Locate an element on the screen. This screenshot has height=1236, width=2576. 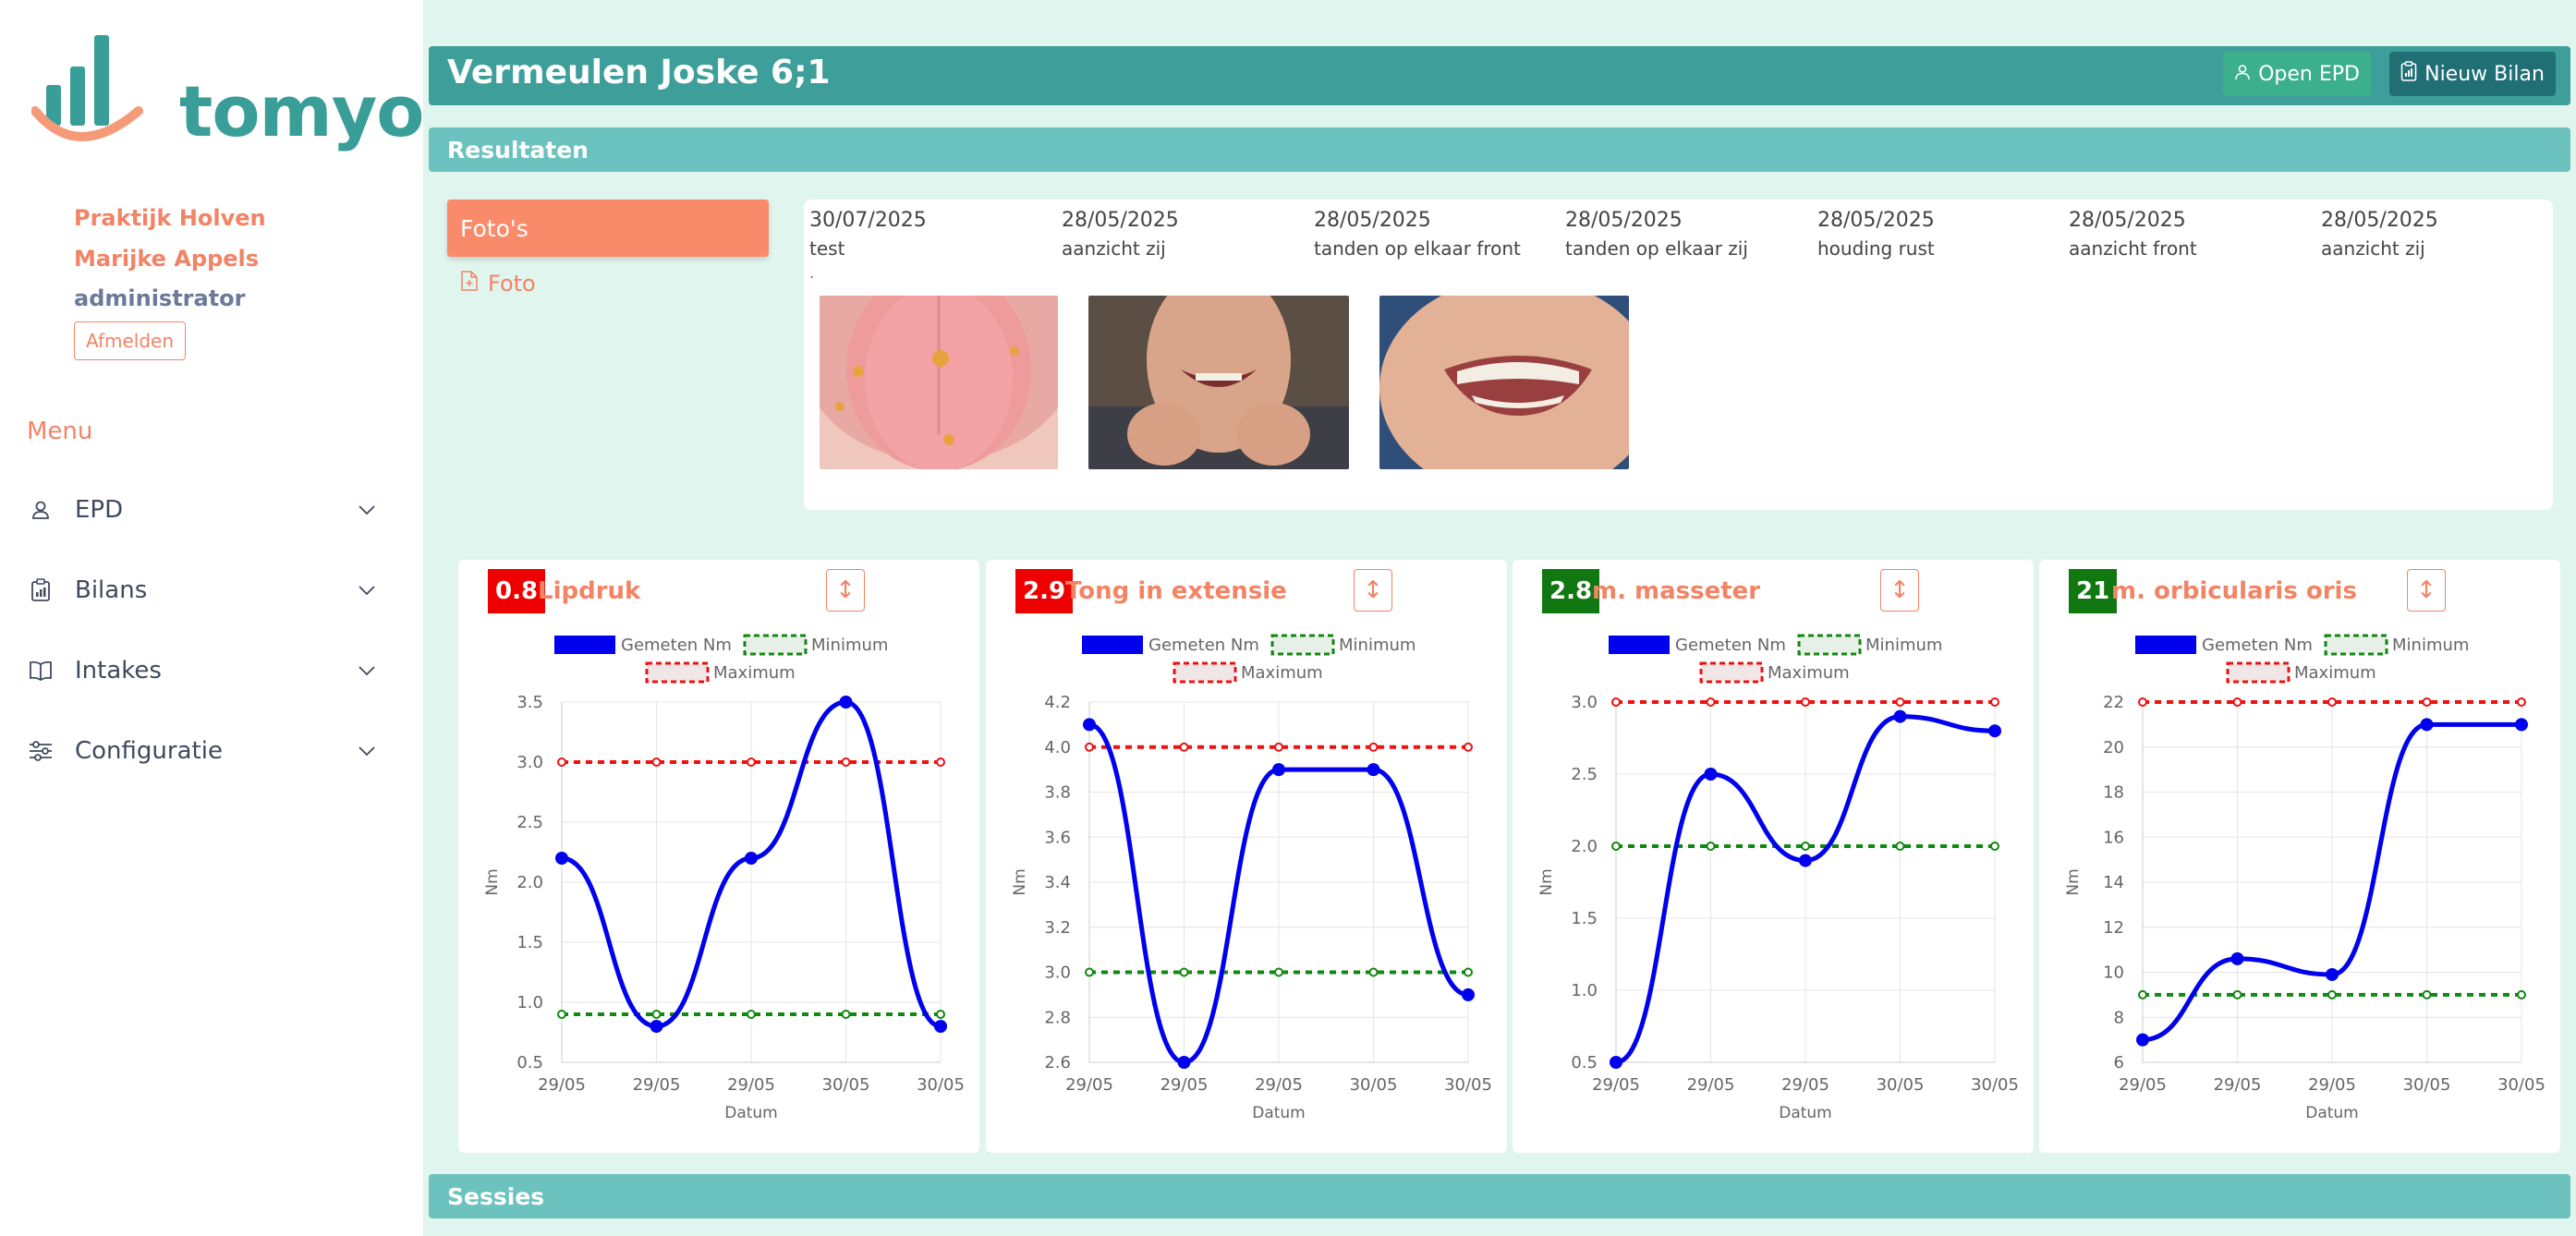
photo-label: aanzicht front is located at coordinates (2133, 248).